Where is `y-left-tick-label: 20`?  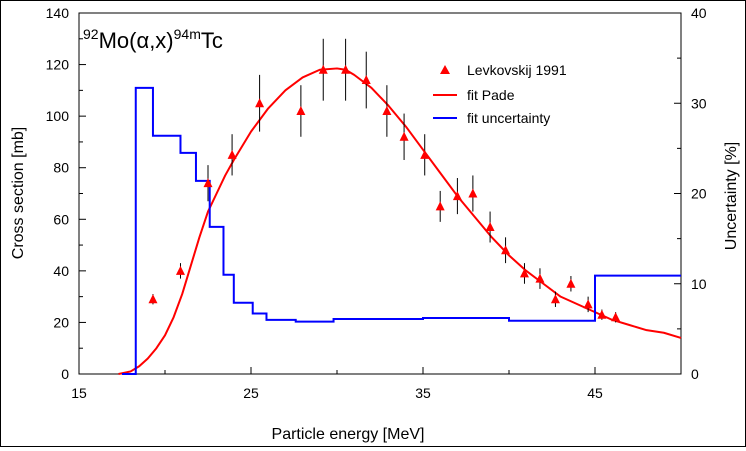 y-left-tick-label: 20 is located at coordinates (61, 322).